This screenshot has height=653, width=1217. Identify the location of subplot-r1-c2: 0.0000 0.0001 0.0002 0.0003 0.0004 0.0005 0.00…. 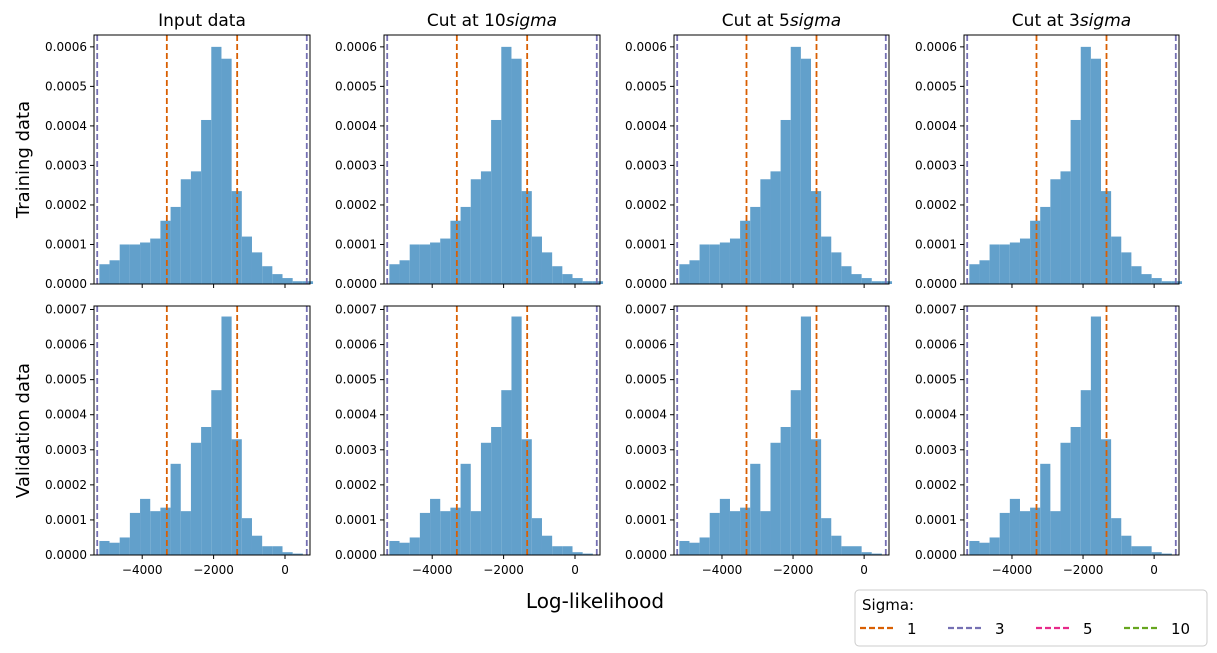
(757, 440).